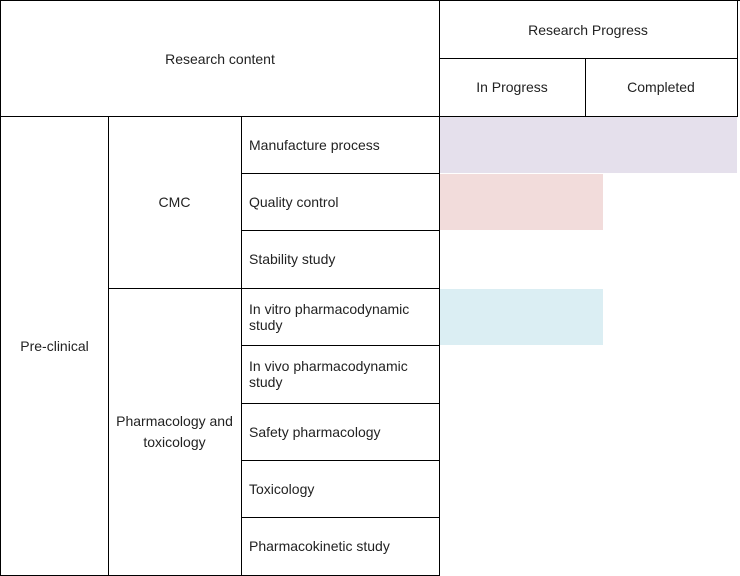  I want to click on stage-cell: Pre-clinical, so click(54, 345).